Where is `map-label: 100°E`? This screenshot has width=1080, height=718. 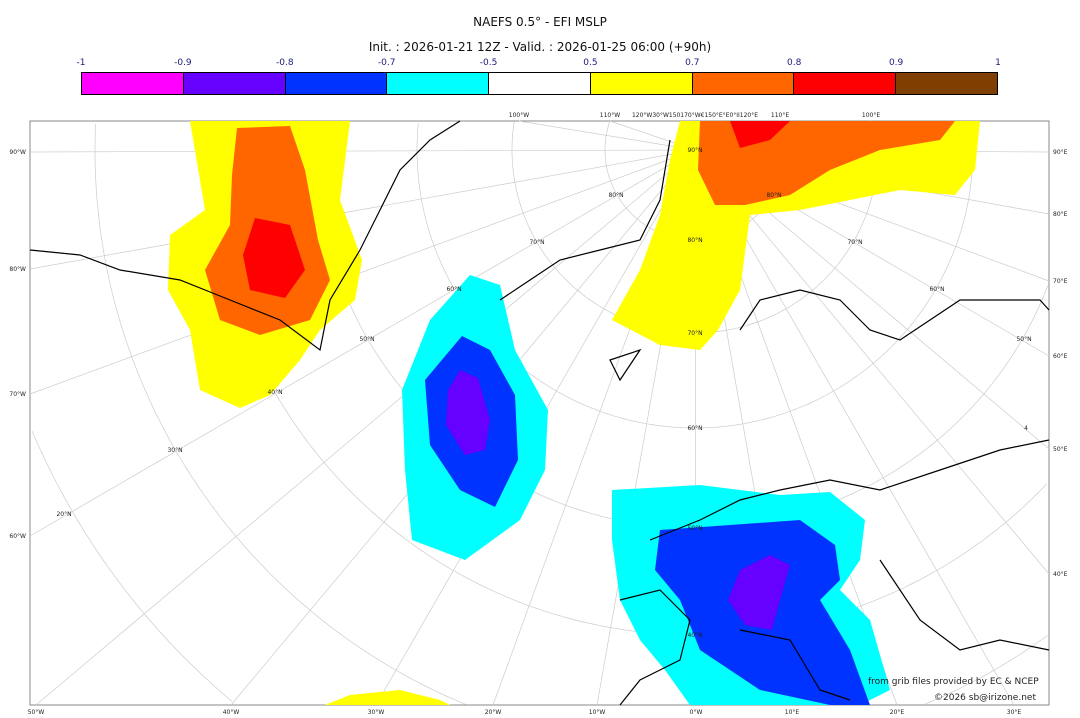
map-label: 100°E is located at coordinates (871, 115).